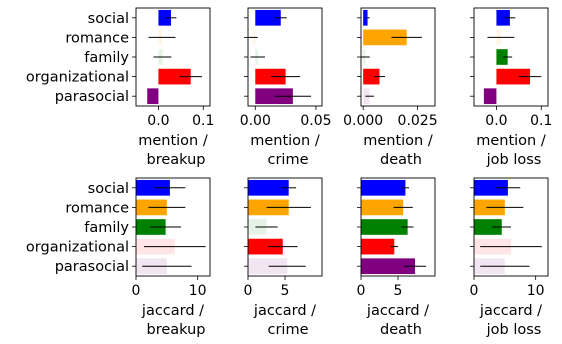 This screenshot has width=562, height=344. I want to click on panel-mention-3: 0.0 0.1 mention / job loss, so click(511, 87).